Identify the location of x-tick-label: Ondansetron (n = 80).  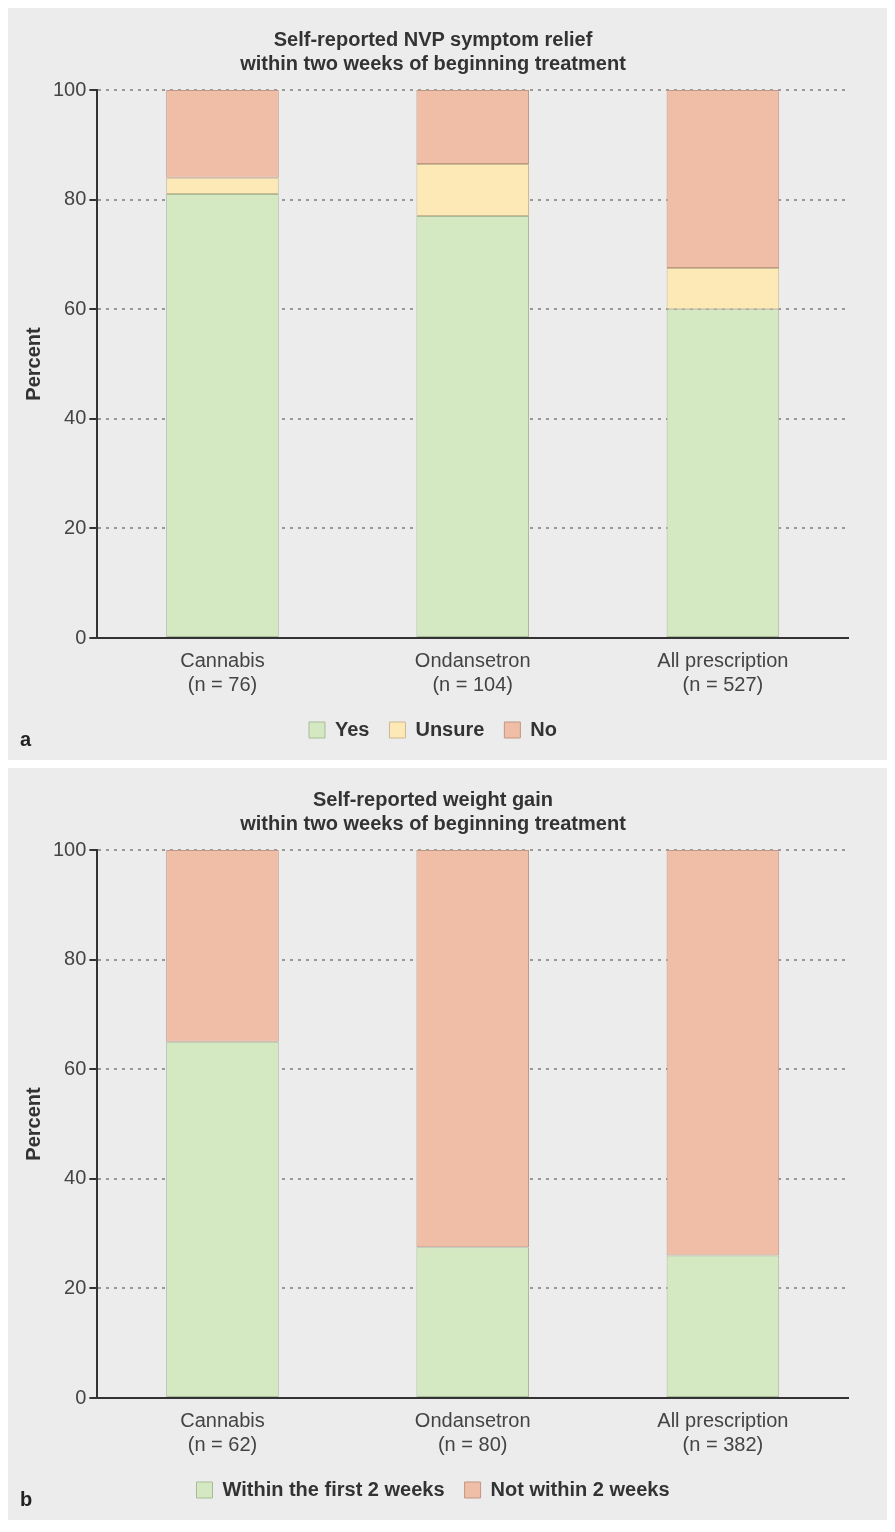
(472, 1431).